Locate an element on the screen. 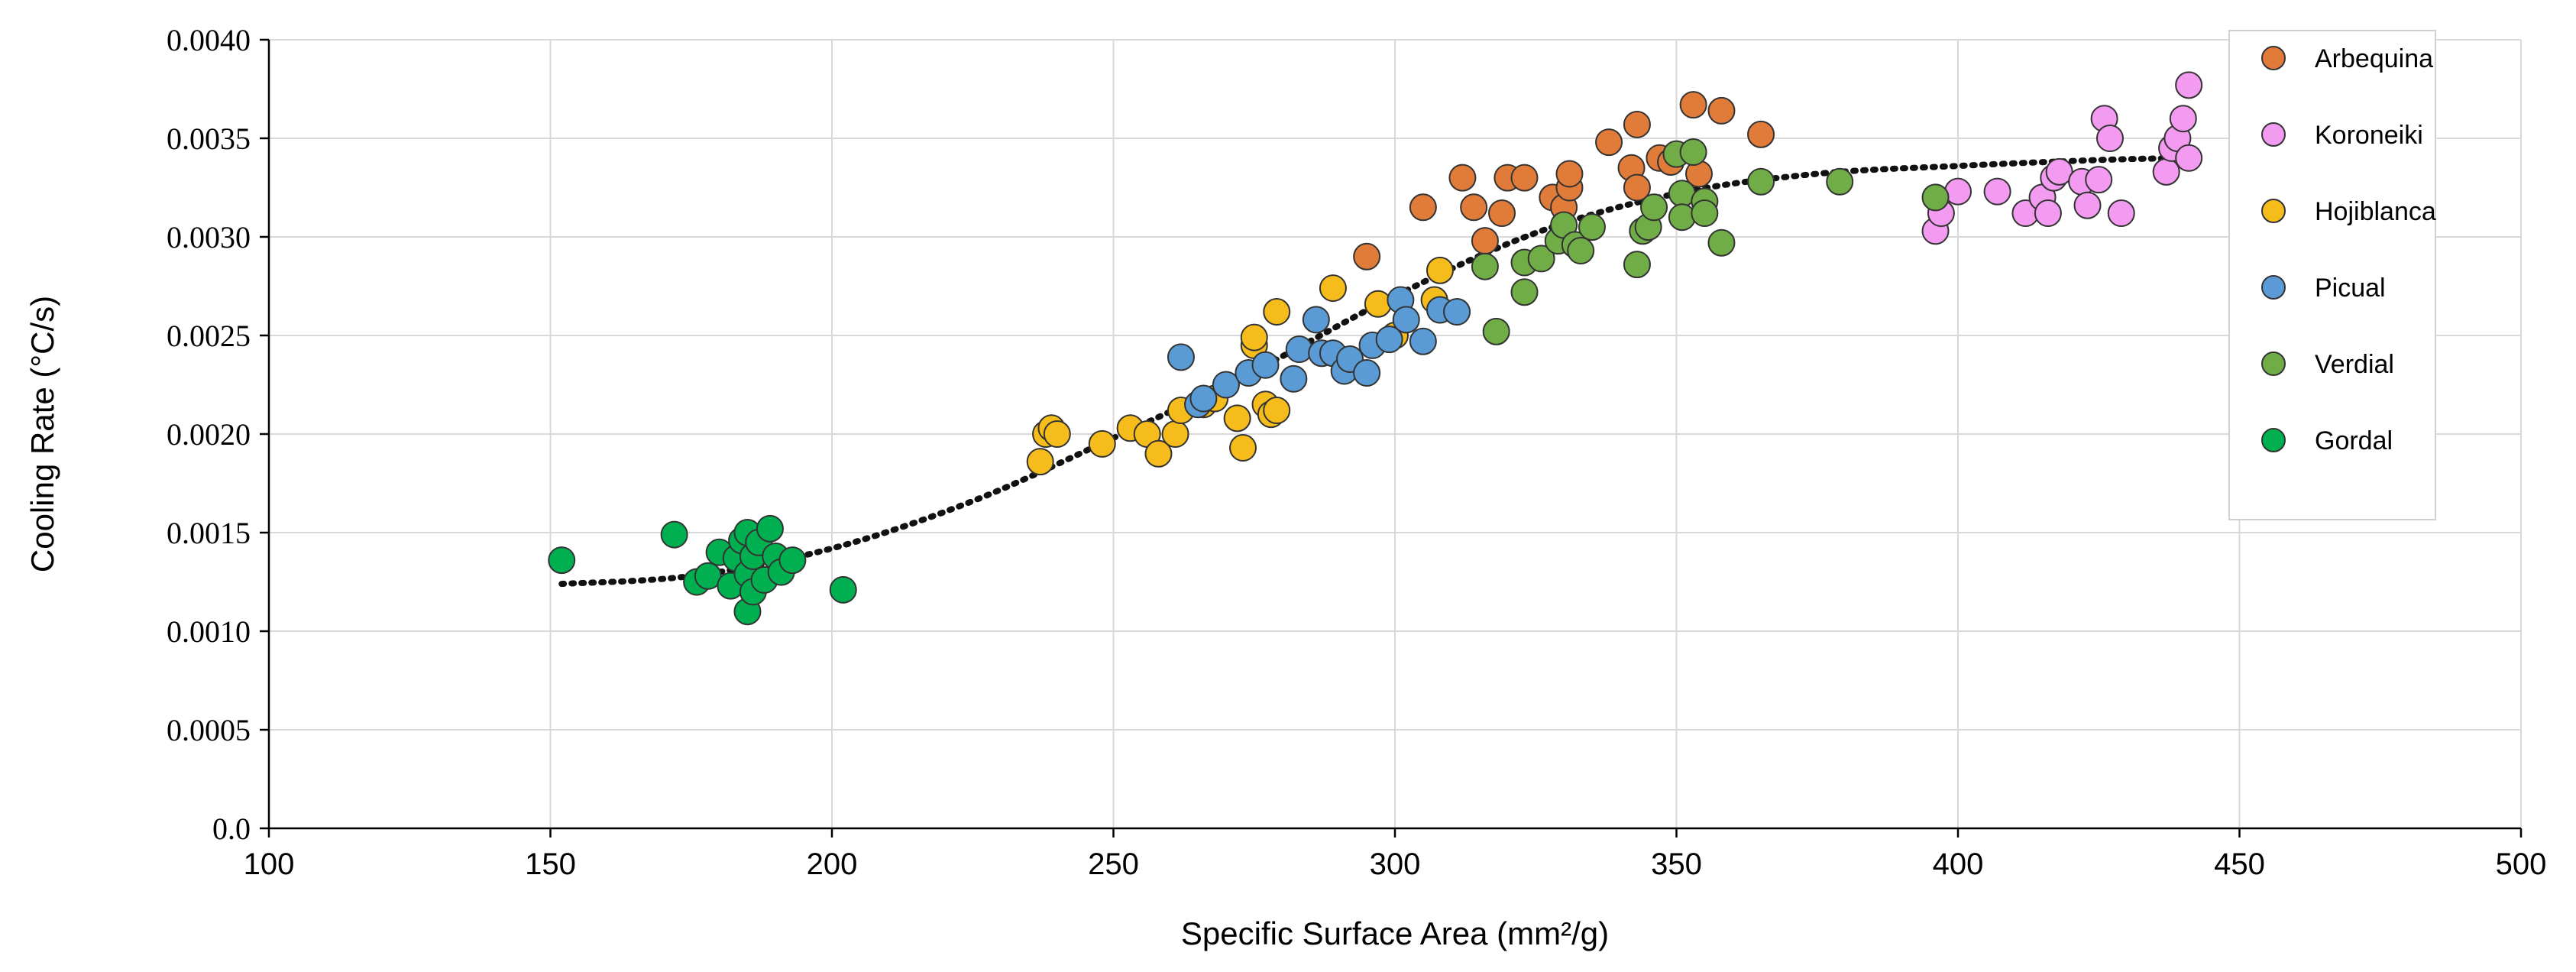 This screenshot has height=972, width=2576. series-verdial is located at coordinates (1710, 242).